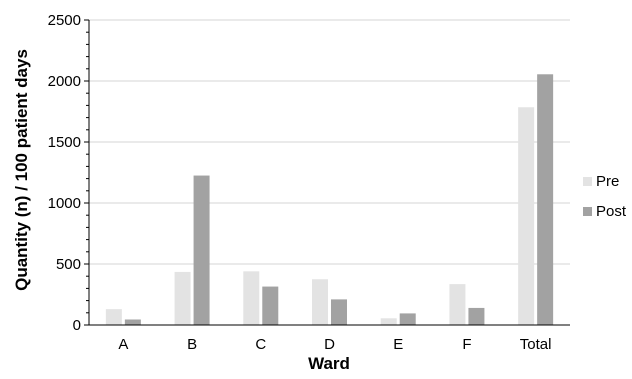  I want to click on legend-label-pre: Pre, so click(607, 181).